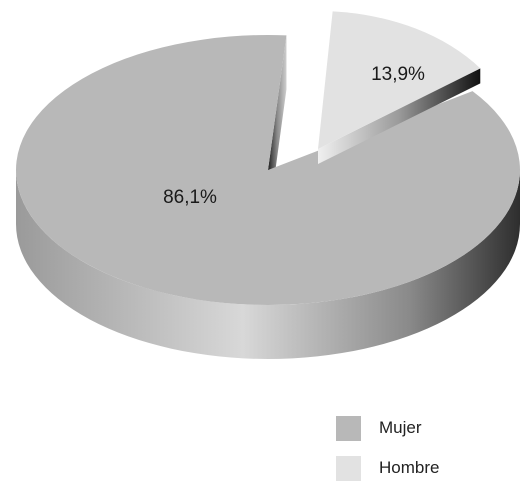 The height and width of the screenshot is (488, 520). I want to click on legend-swatch-mujer, so click(348, 428).